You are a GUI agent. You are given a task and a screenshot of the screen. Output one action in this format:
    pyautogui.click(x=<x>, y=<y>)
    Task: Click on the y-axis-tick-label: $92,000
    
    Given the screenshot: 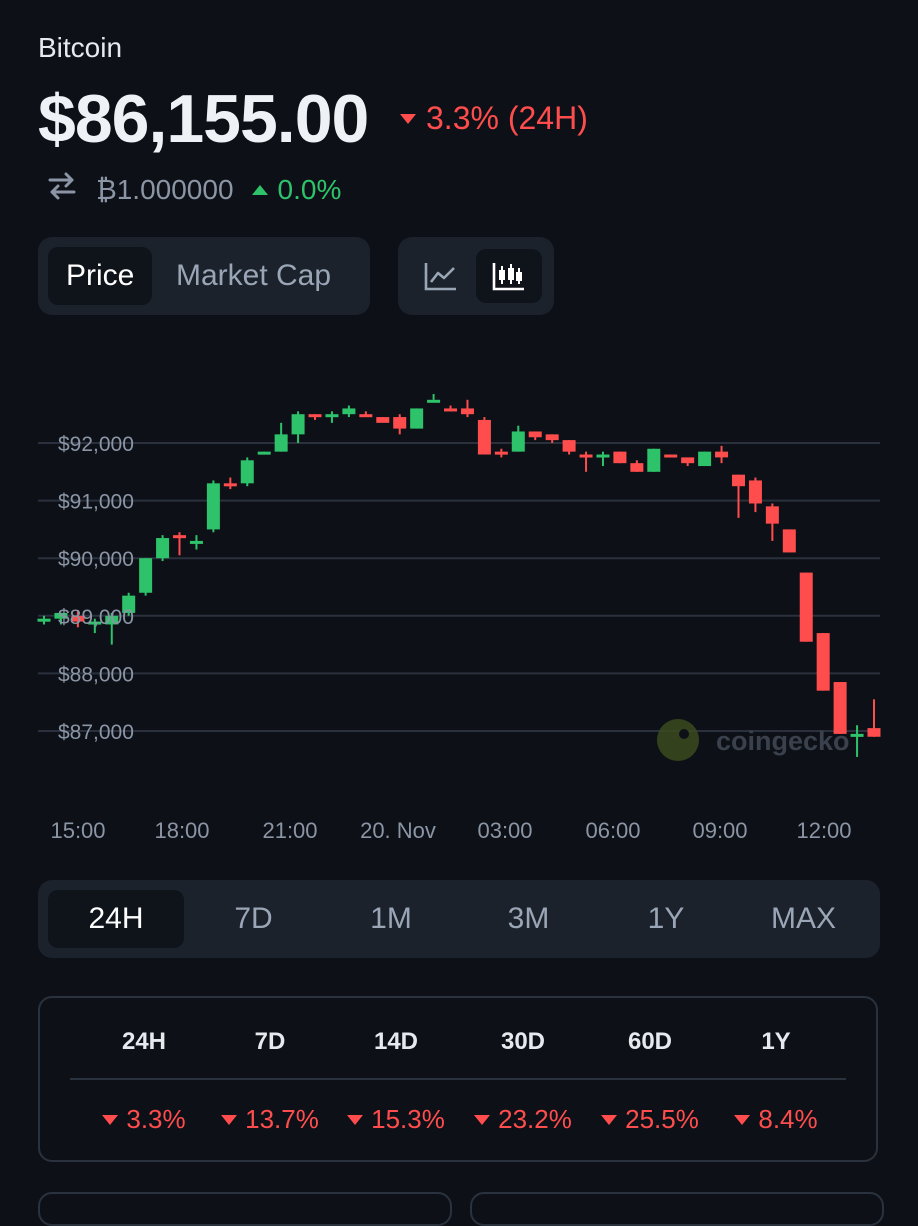 What is the action you would take?
    pyautogui.click(x=96, y=444)
    